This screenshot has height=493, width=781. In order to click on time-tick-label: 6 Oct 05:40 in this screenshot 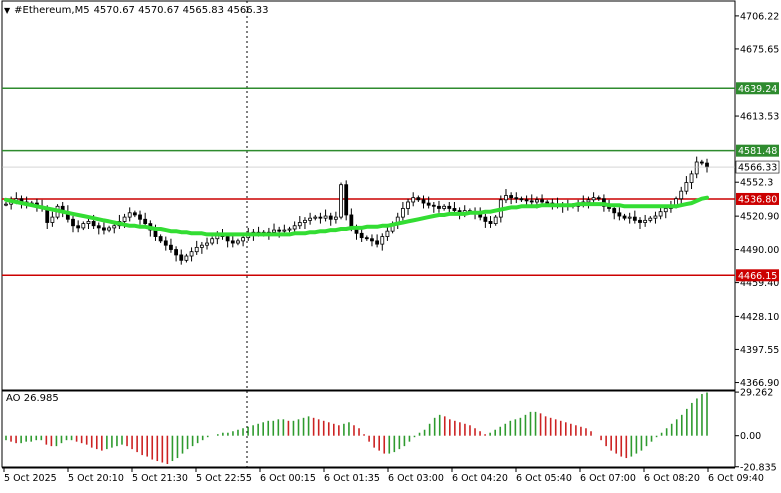, I will do `click(544, 478)`.